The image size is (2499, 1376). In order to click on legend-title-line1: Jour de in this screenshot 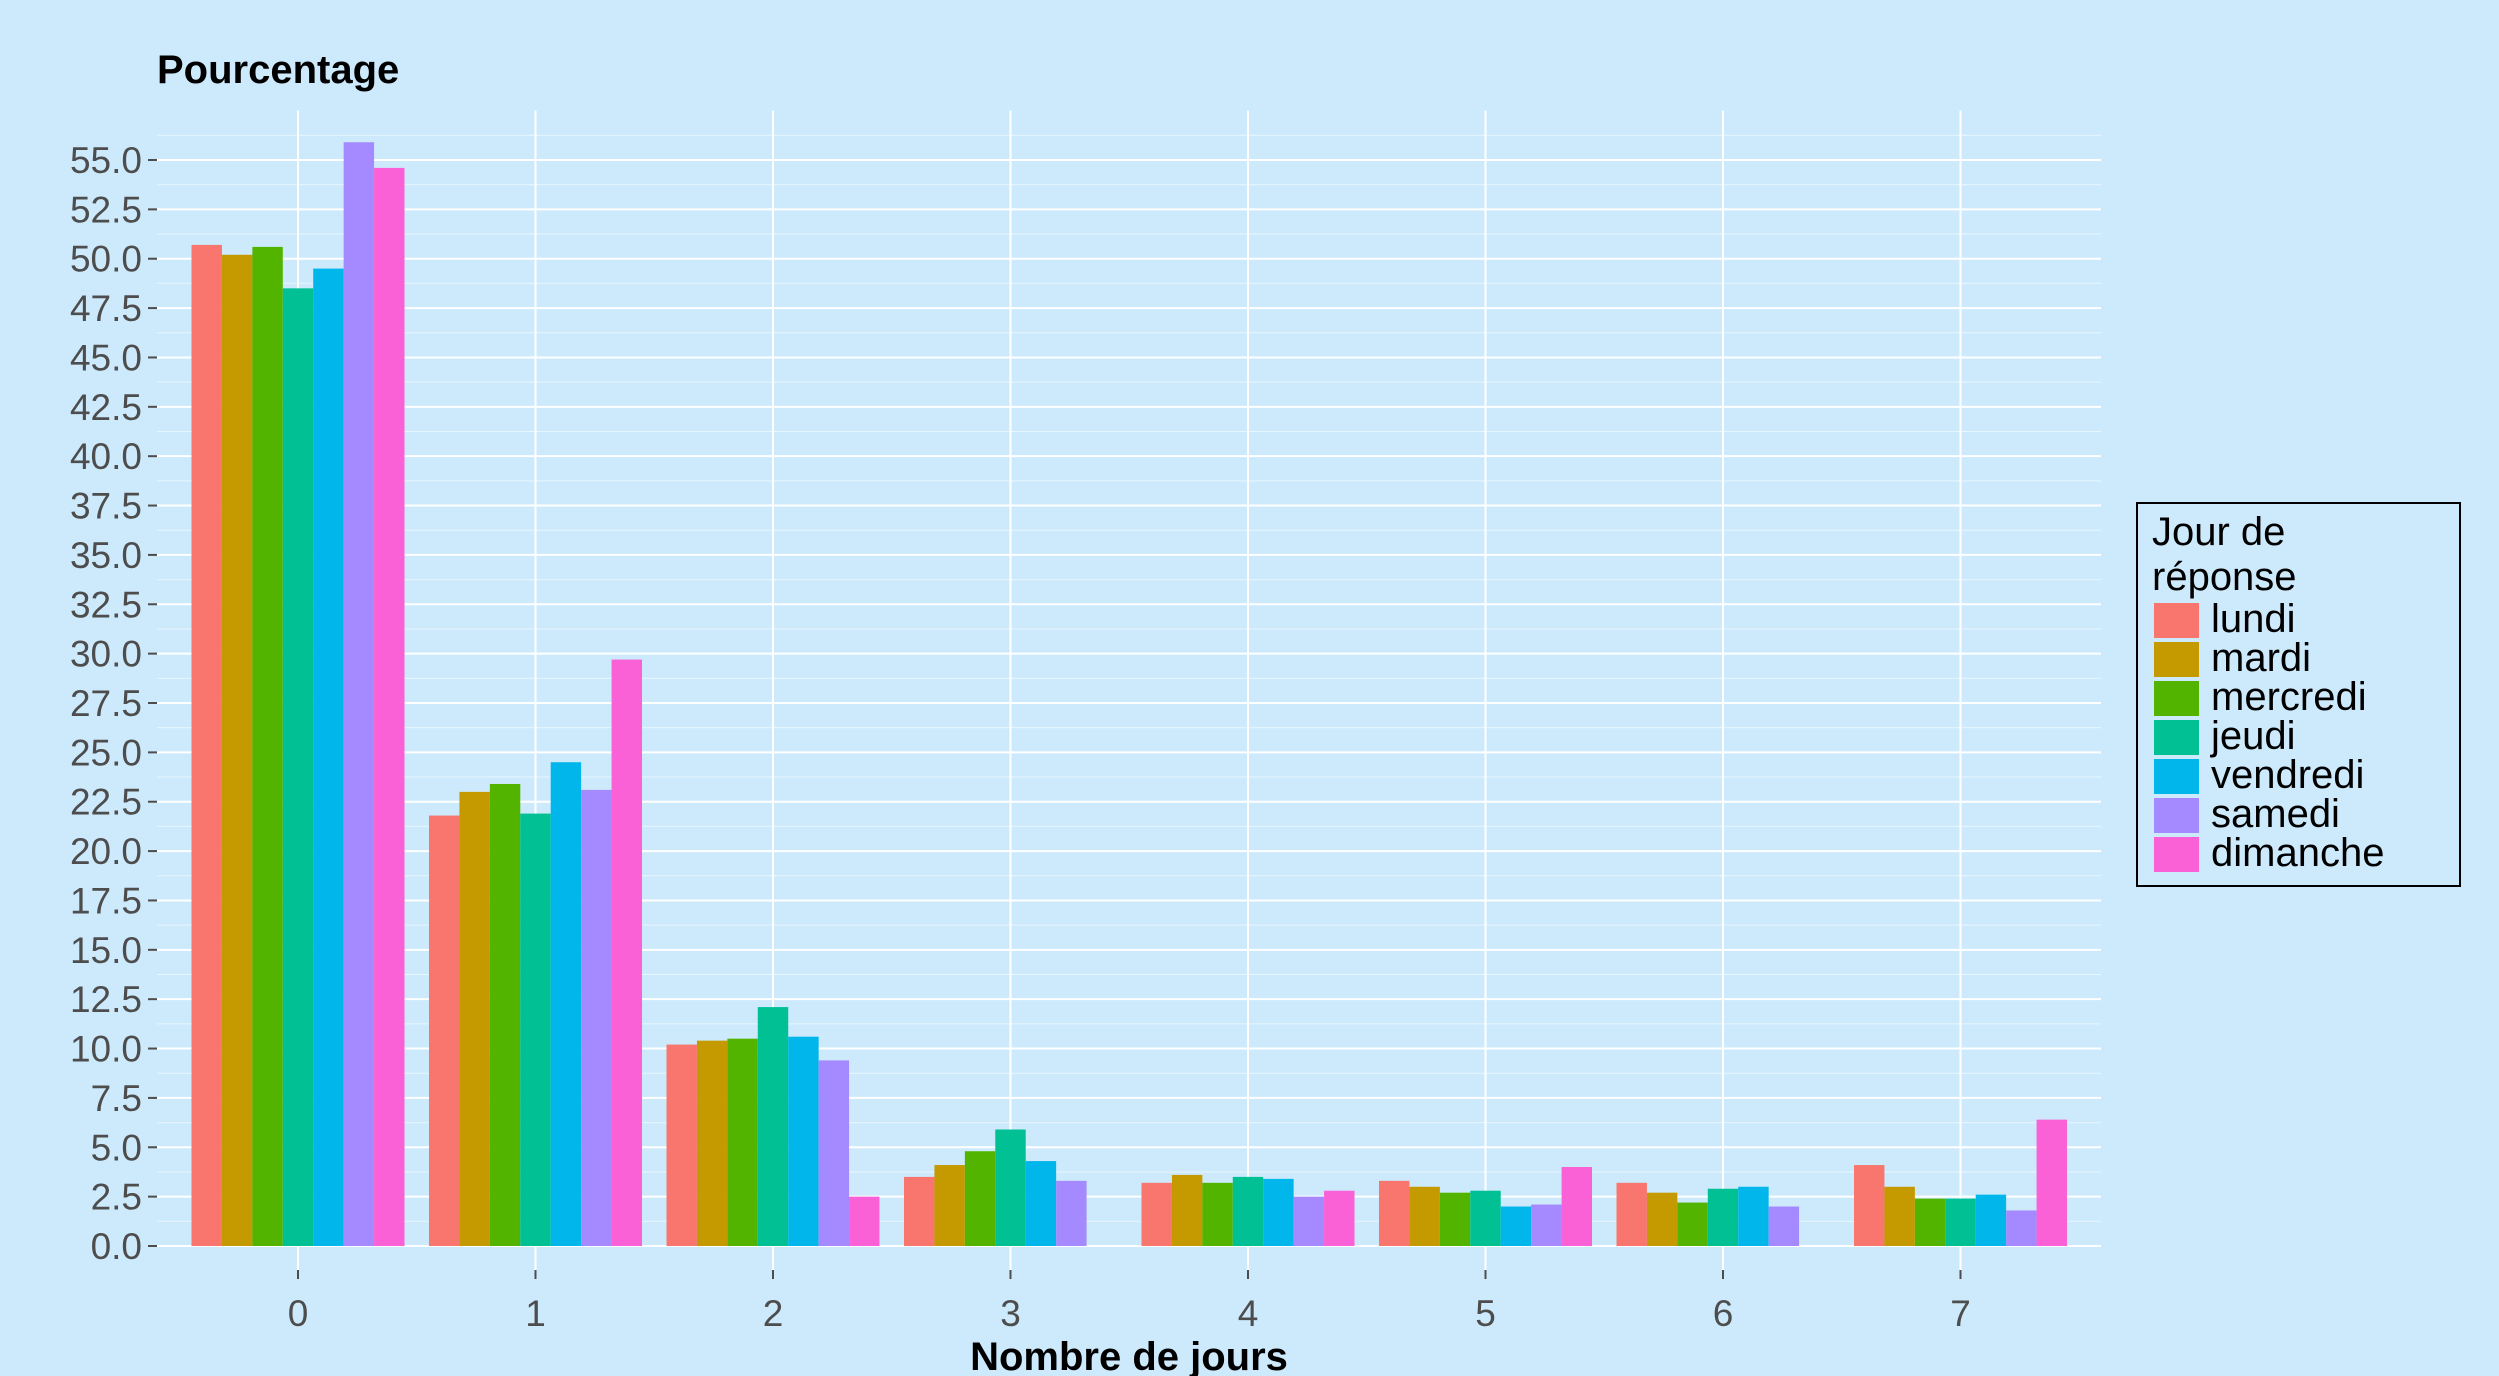, I will do `click(2218, 532)`.